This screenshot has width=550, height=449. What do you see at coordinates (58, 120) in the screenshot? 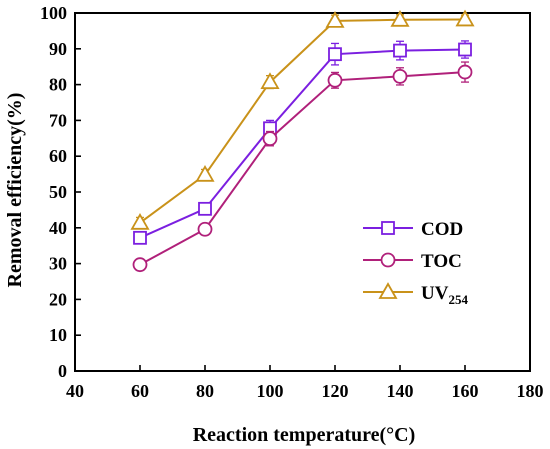
I see `y-tick-label: 70` at bounding box center [58, 120].